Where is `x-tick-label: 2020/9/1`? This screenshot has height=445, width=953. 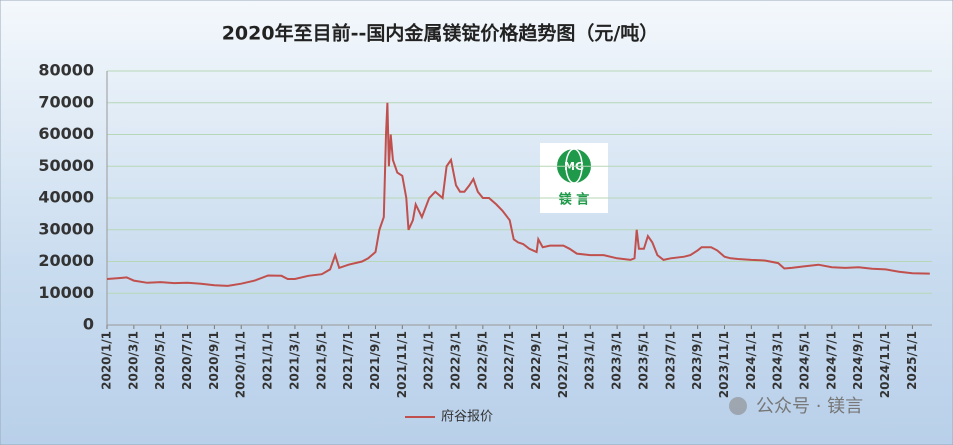 x-tick-label: 2020/9/1 is located at coordinates (214, 360).